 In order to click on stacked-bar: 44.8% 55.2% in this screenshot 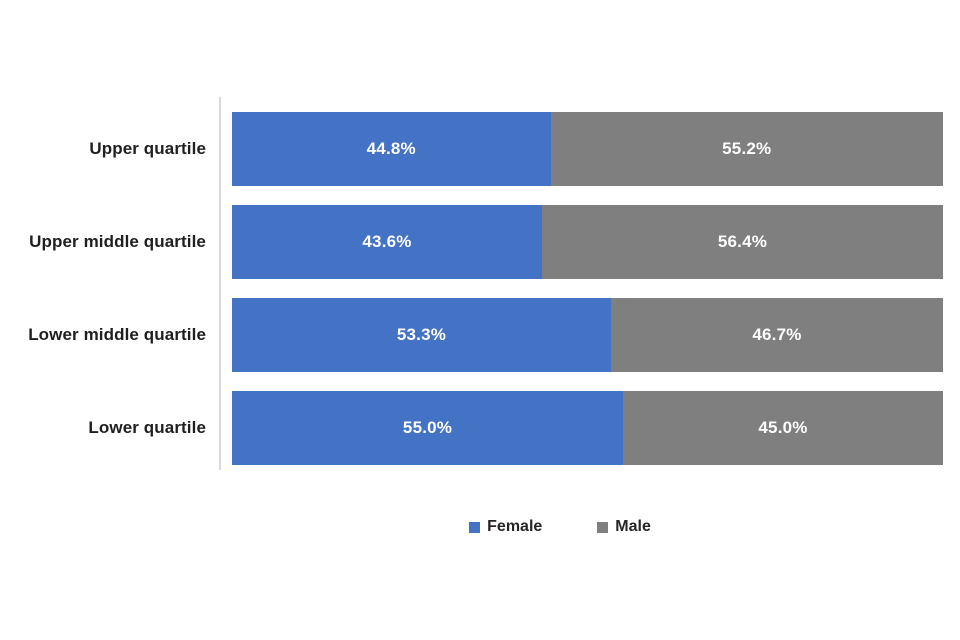, I will do `click(587, 149)`.